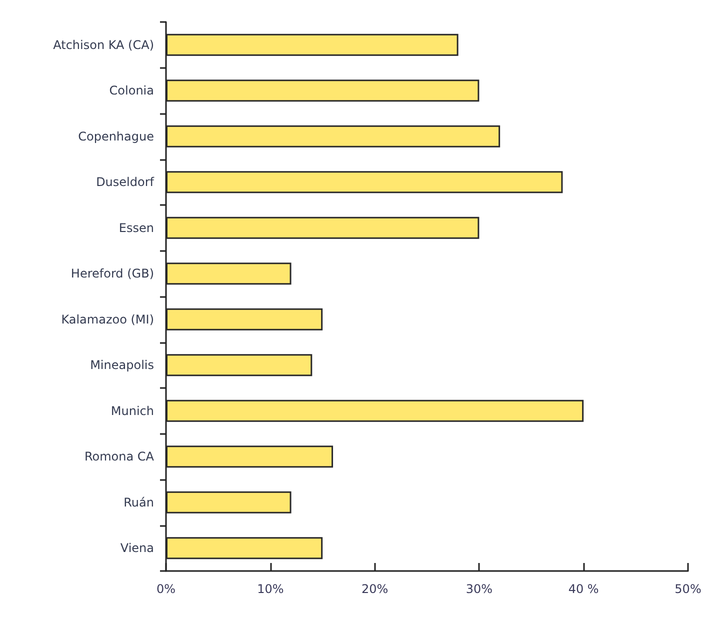 The height and width of the screenshot is (623, 724). Describe the element at coordinates (107, 319) in the screenshot. I see `y-tick-label: Kalamazoo (MI)` at that location.